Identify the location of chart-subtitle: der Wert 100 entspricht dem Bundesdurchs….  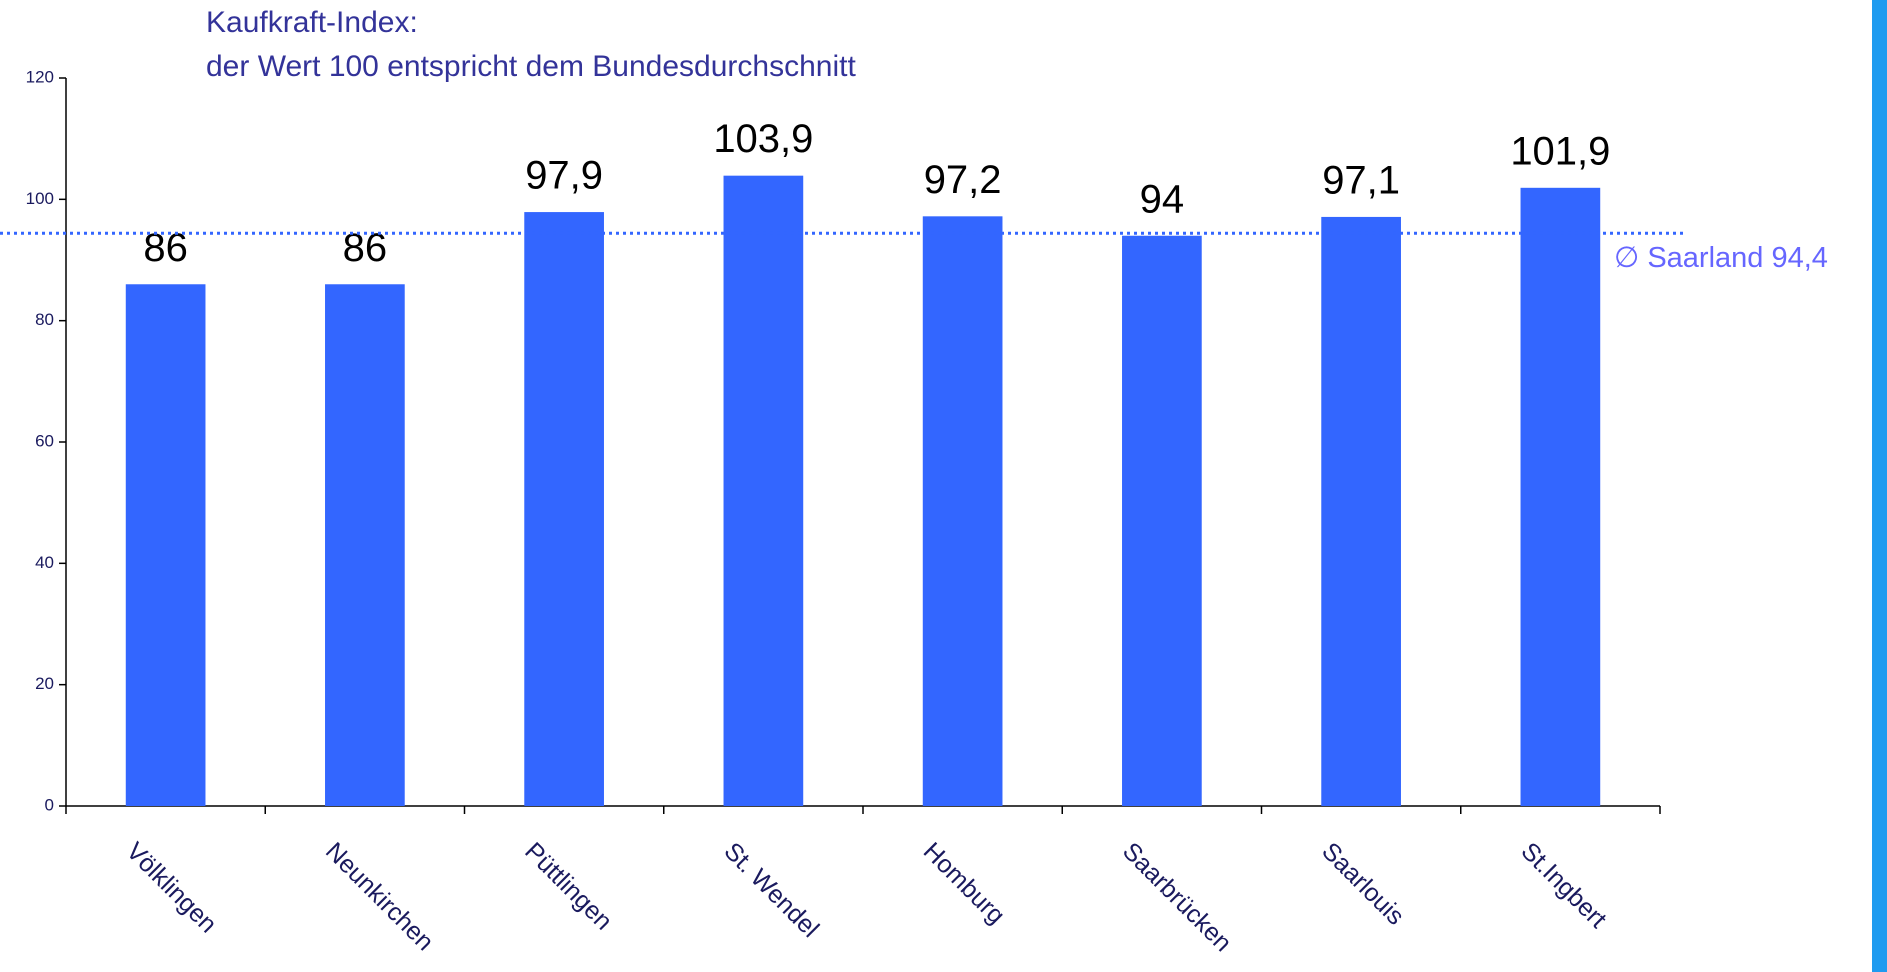
(531, 66).